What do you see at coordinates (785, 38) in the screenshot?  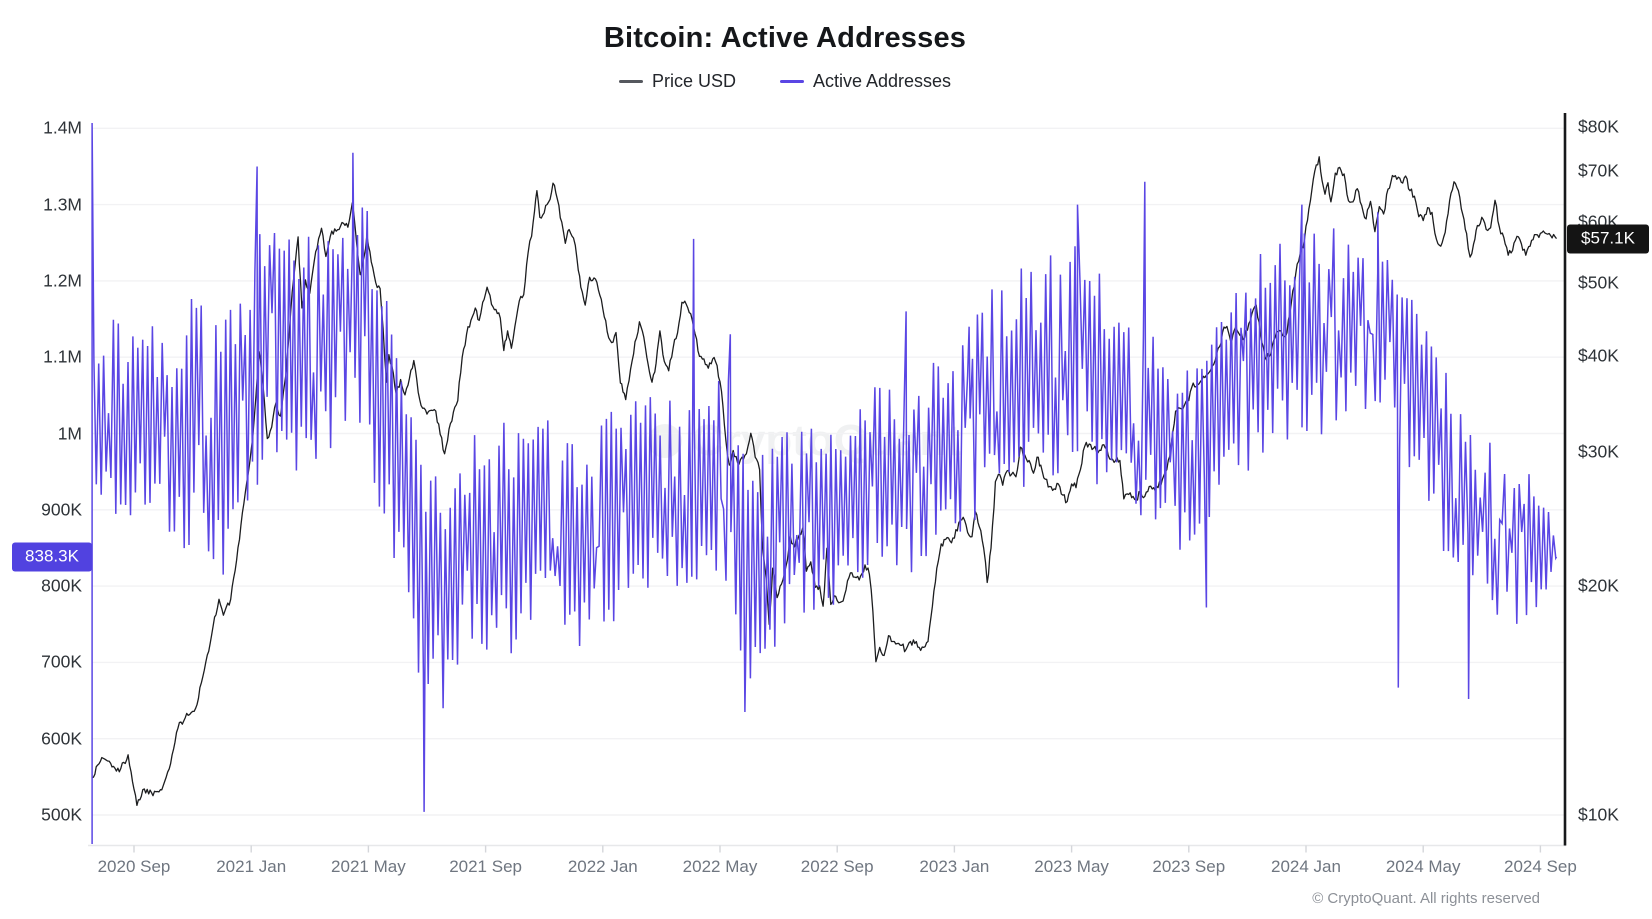 I see `page-title: Bitcoin: Active Addresses` at bounding box center [785, 38].